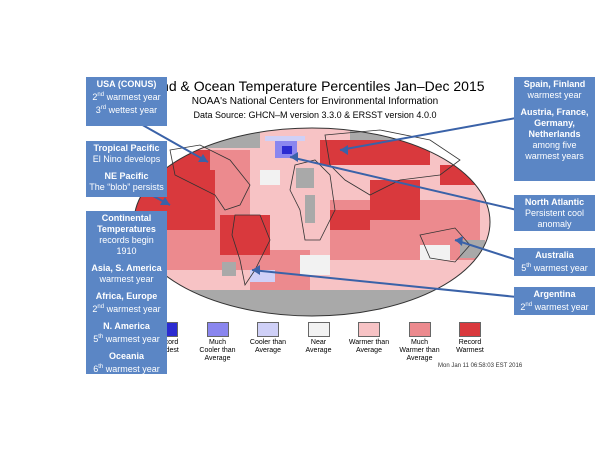  Describe the element at coordinates (126, 363) in the screenshot. I see `callout-oceania: Oceania 6th warmest year` at that location.